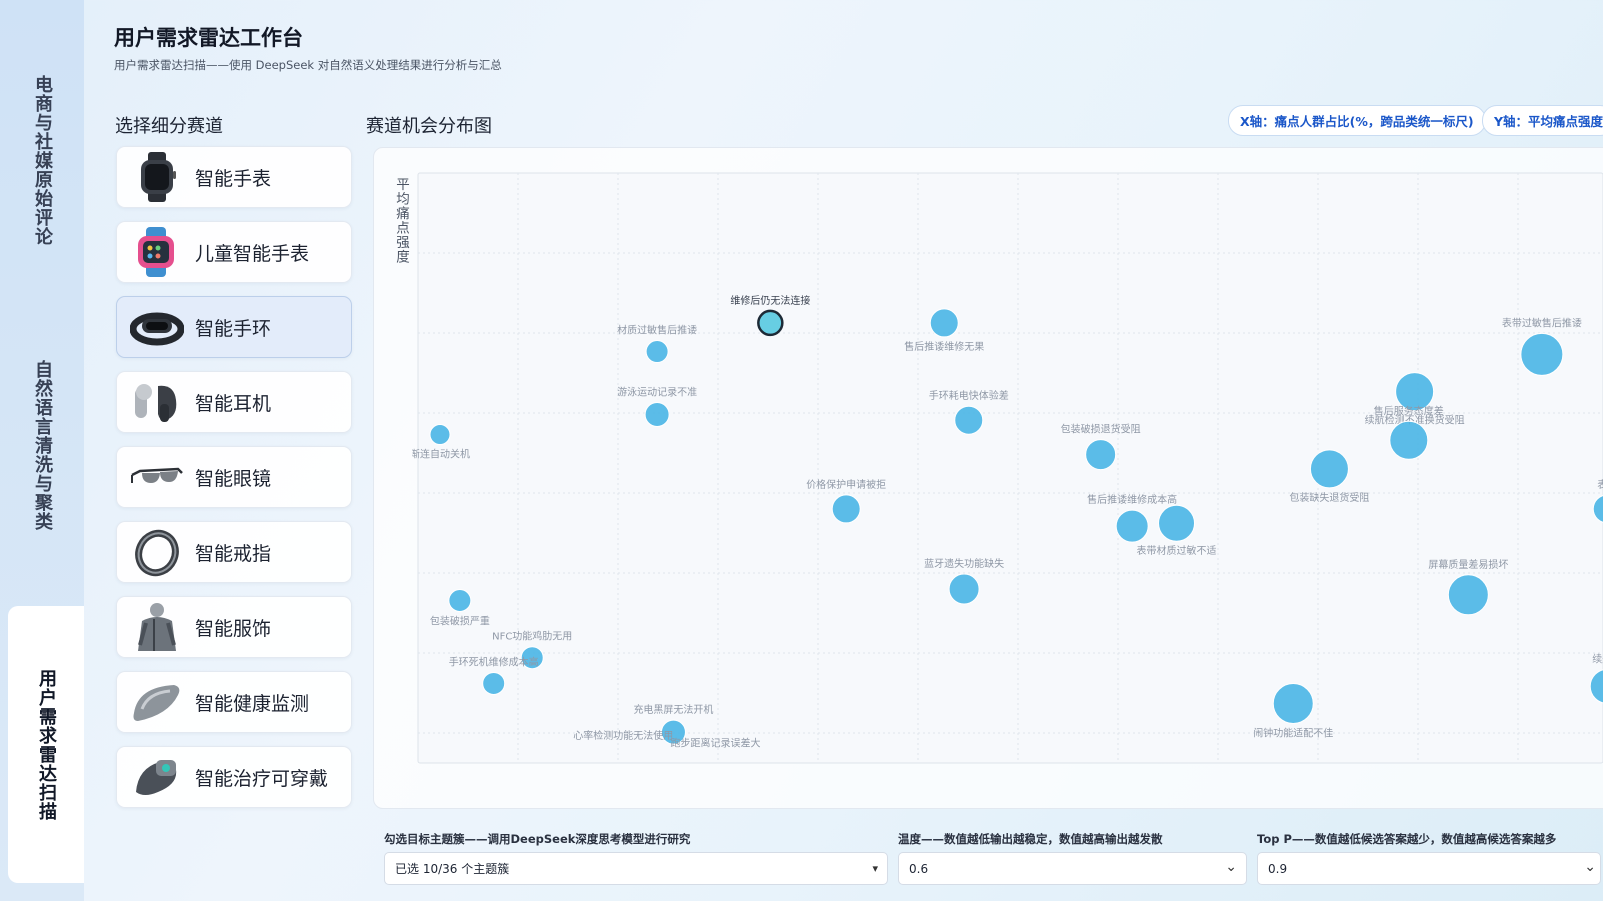 The width and height of the screenshot is (1603, 901). Describe the element at coordinates (1407, 839) in the screenshot. I see `top-p-label: Top P——数值越低候选答案越少，数值越高候选答案越多` at that location.